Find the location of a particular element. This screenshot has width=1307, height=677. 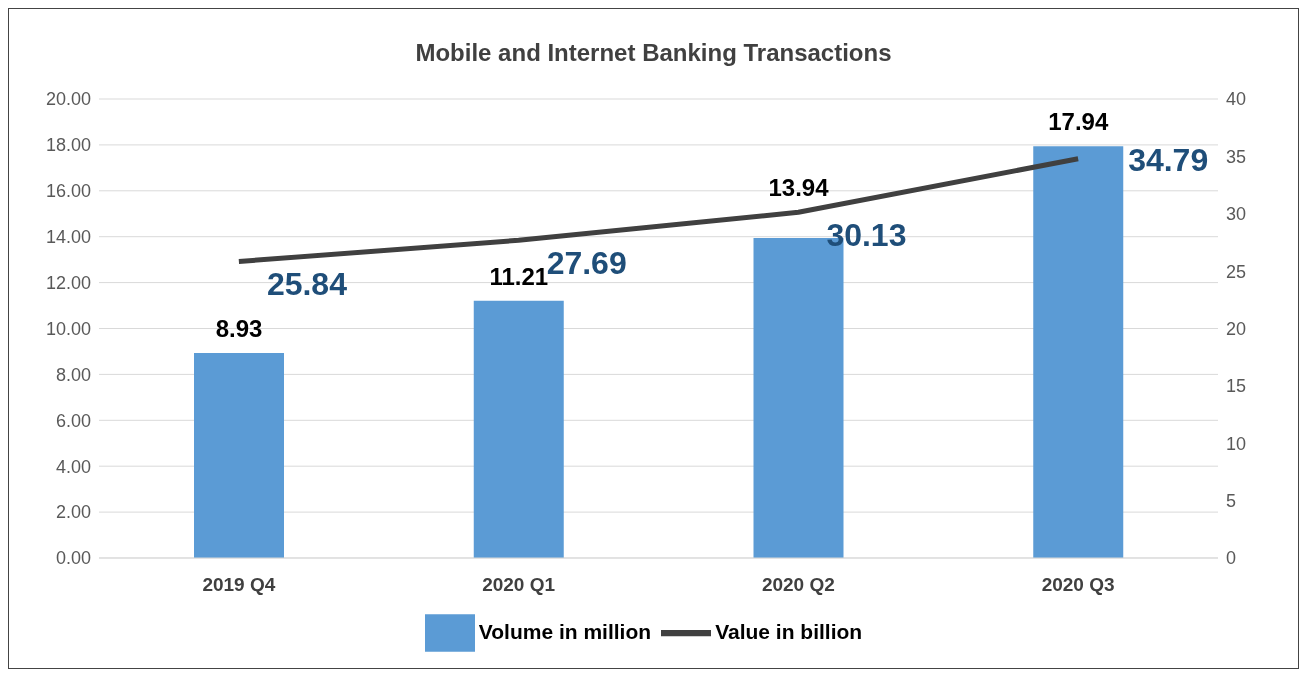

data-label: 13.94 is located at coordinates (799, 188).